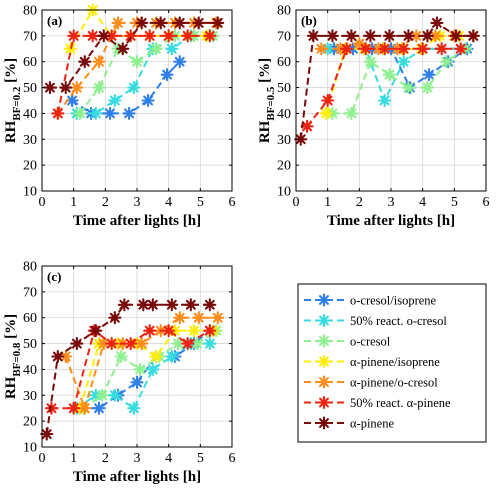 Image resolution: width=500 pixels, height=492 pixels. What do you see at coordinates (149, 369) in the screenshot?
I see `series-line` at bounding box center [149, 369].